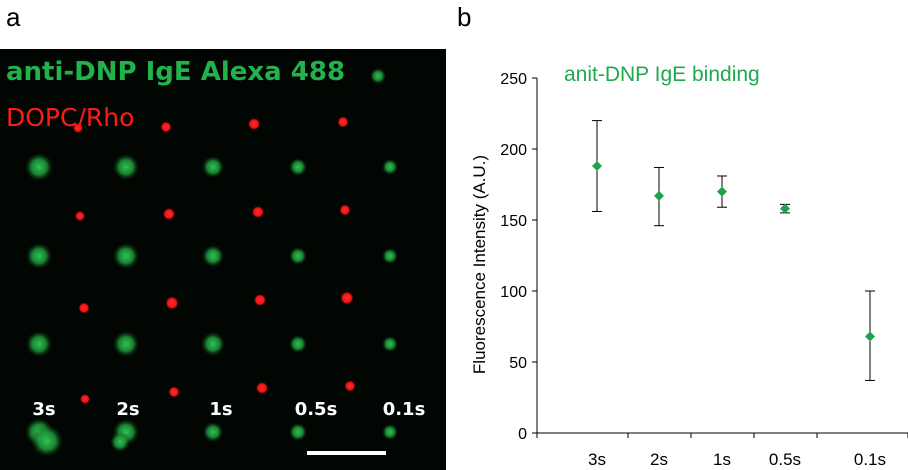 The width and height of the screenshot is (908, 470). Describe the element at coordinates (597, 459) in the screenshot. I see `x-tick-label: 3s` at that location.